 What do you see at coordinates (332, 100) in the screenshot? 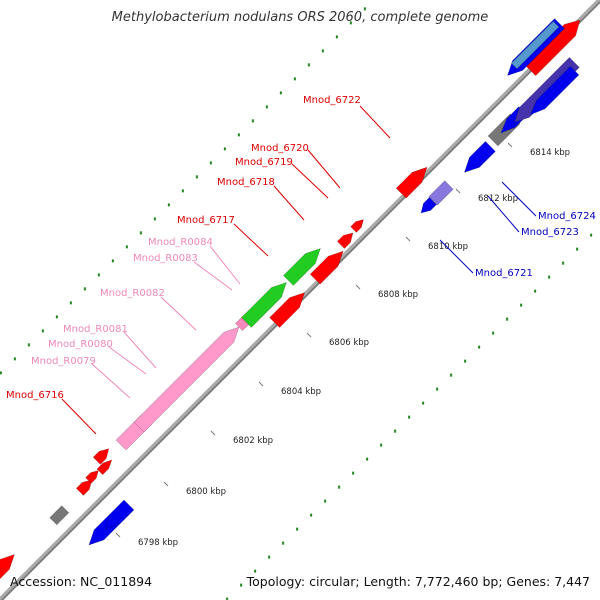
I see `gene-label: Mnod_6722` at bounding box center [332, 100].